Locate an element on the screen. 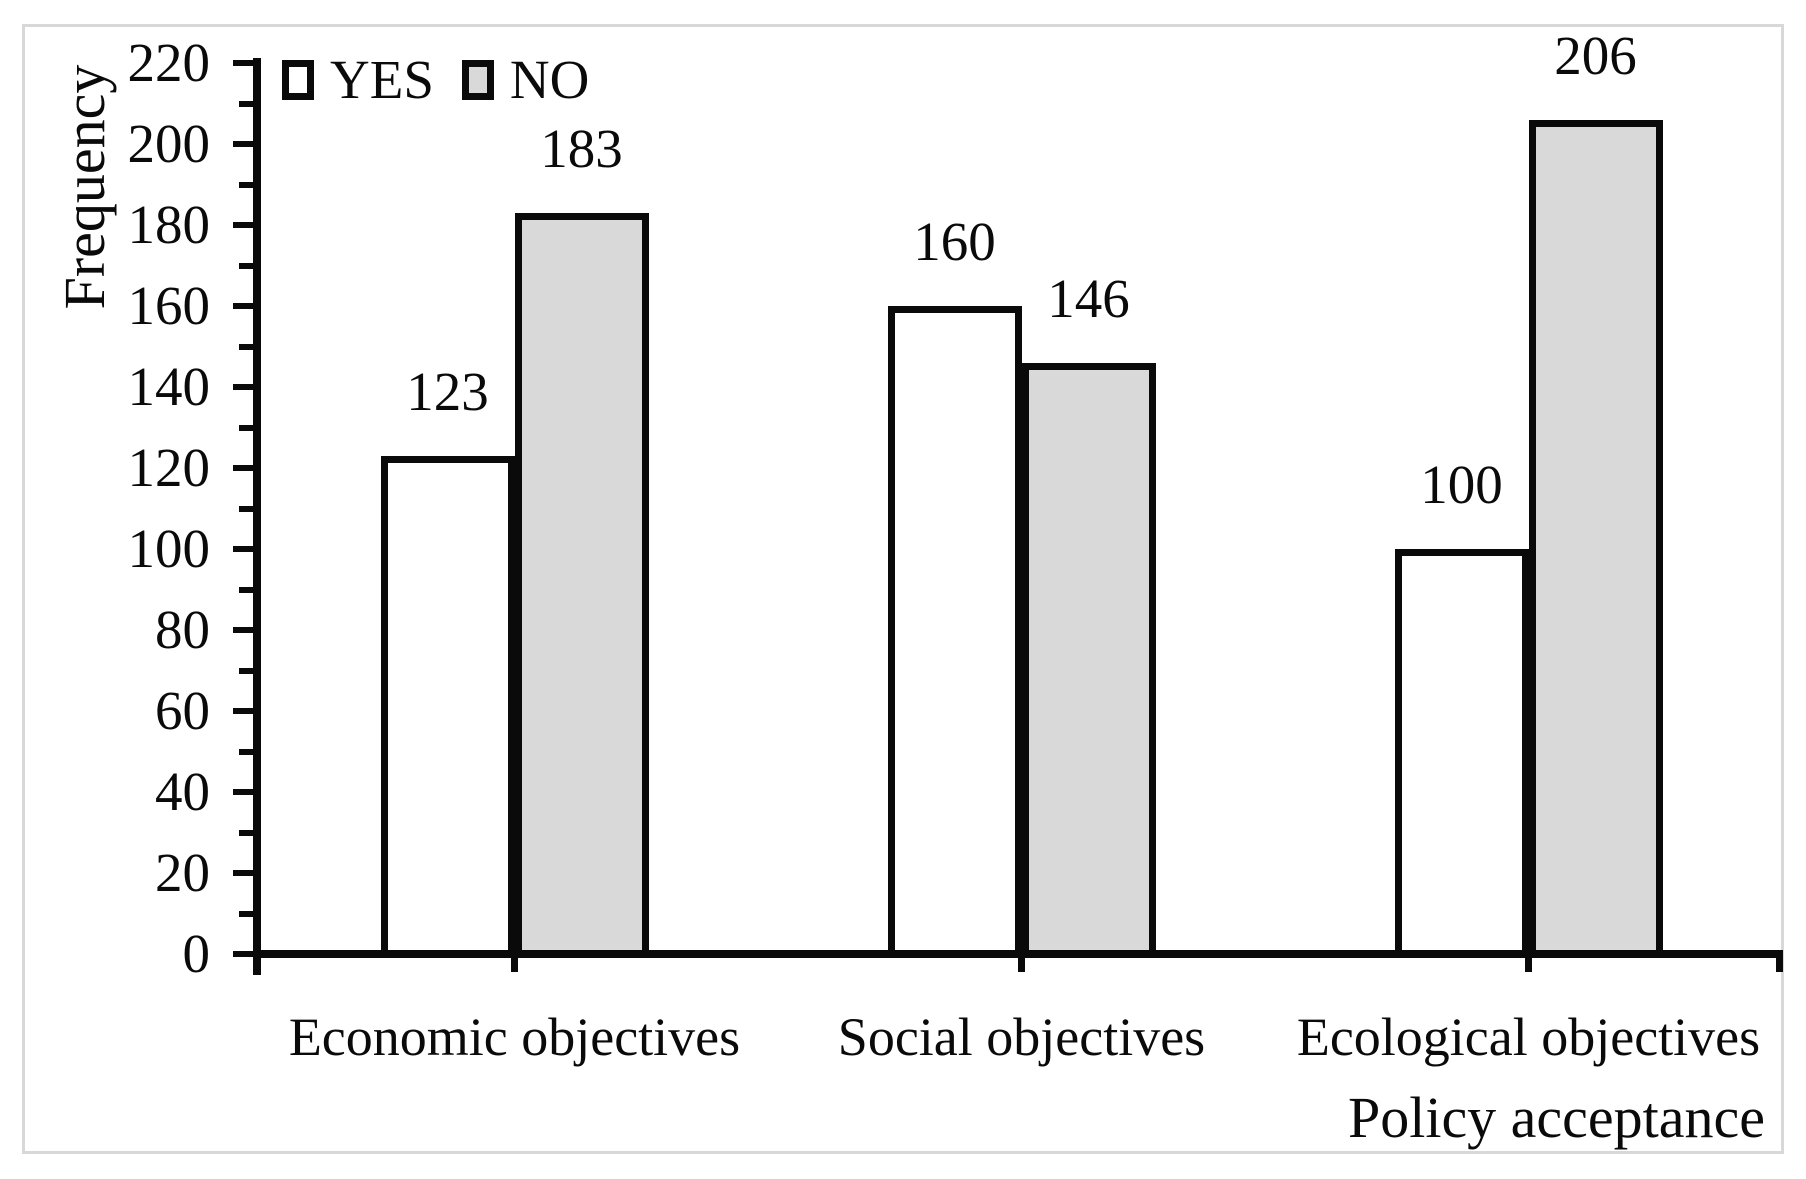 The height and width of the screenshot is (1179, 1806). y-tick-label-60: 60 is located at coordinates (182, 710).